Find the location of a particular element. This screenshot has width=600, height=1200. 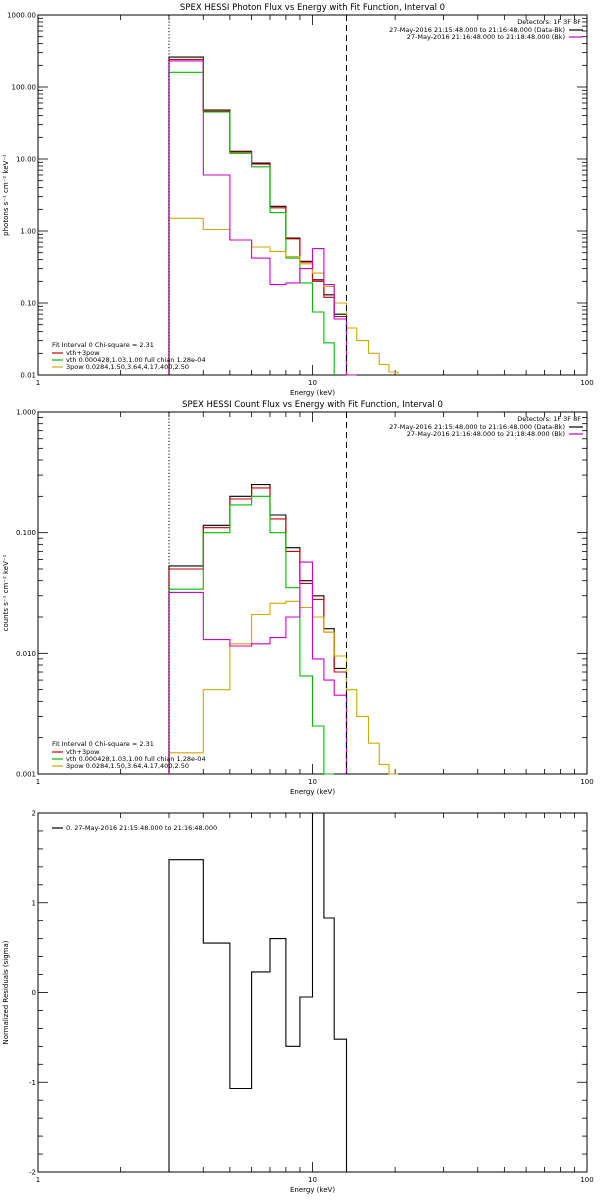

count-legend-entry: vth+3pow is located at coordinates (83, 752).